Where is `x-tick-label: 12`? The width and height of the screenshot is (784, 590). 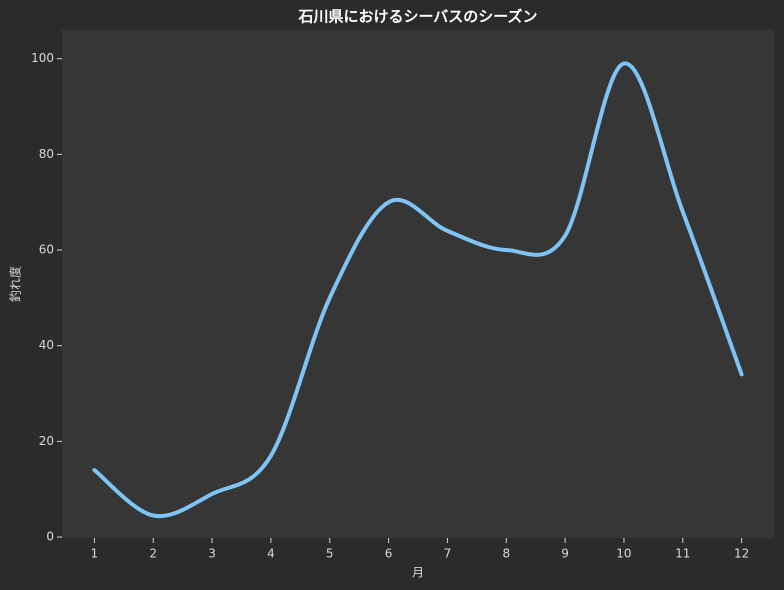 x-tick-label: 12 is located at coordinates (741, 554).